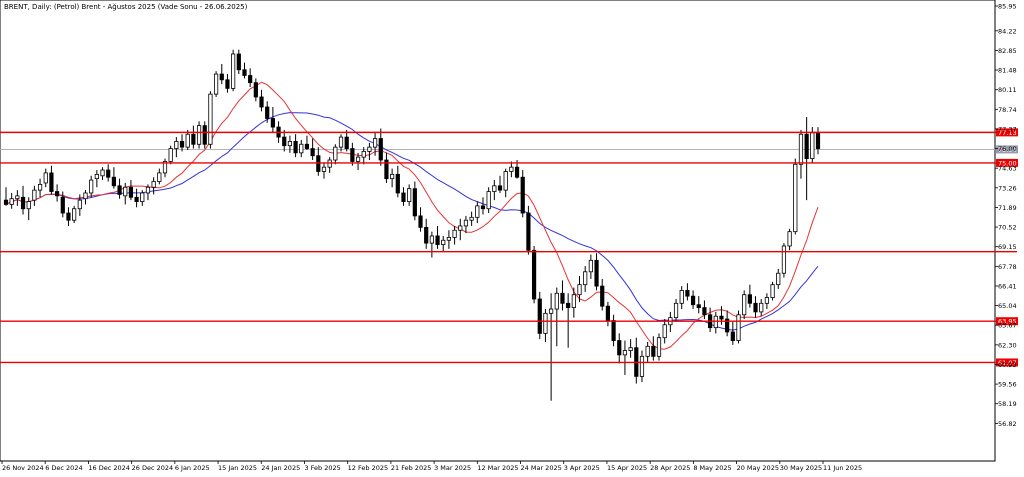 The height and width of the screenshot is (477, 1024). Describe the element at coordinates (1007, 385) in the screenshot. I see `y-tick-label: 59.56` at that location.